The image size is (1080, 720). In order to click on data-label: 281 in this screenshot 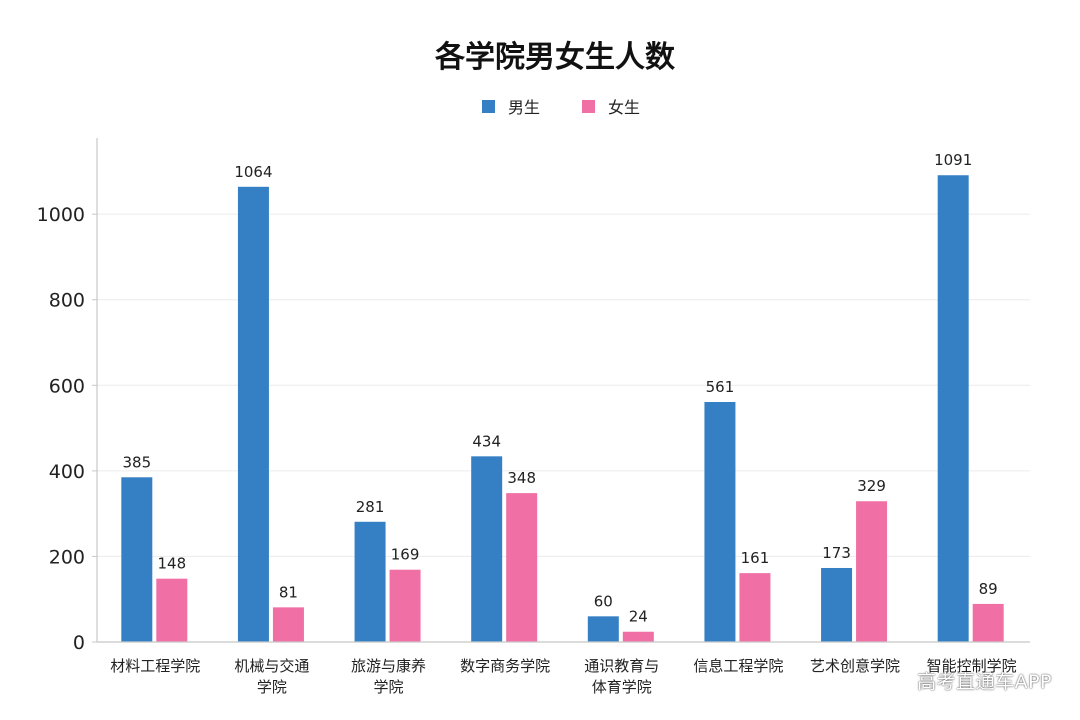, I will do `click(370, 507)`.